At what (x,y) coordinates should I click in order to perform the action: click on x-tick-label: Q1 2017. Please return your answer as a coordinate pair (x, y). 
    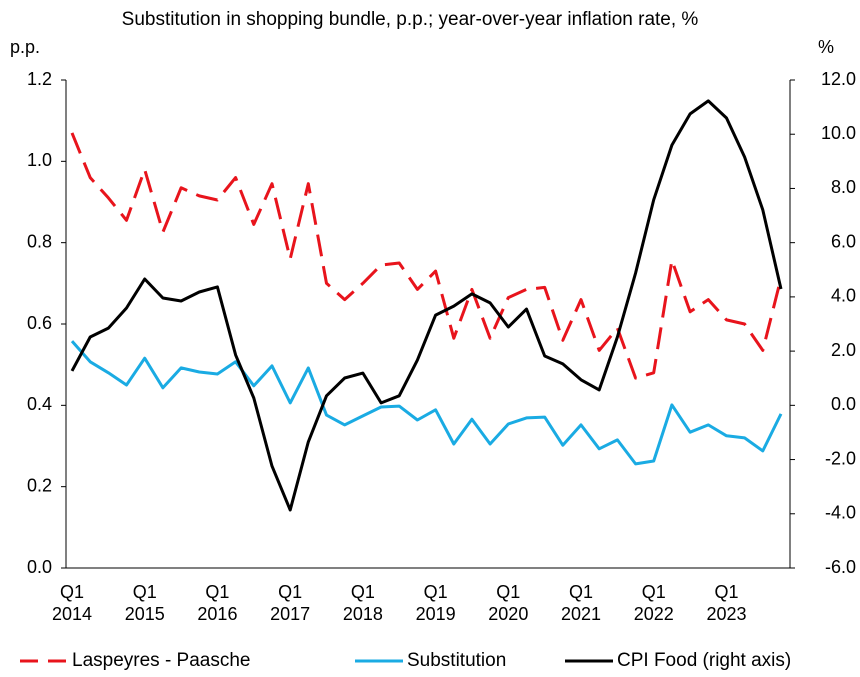
    Looking at the image, I should click on (290, 603).